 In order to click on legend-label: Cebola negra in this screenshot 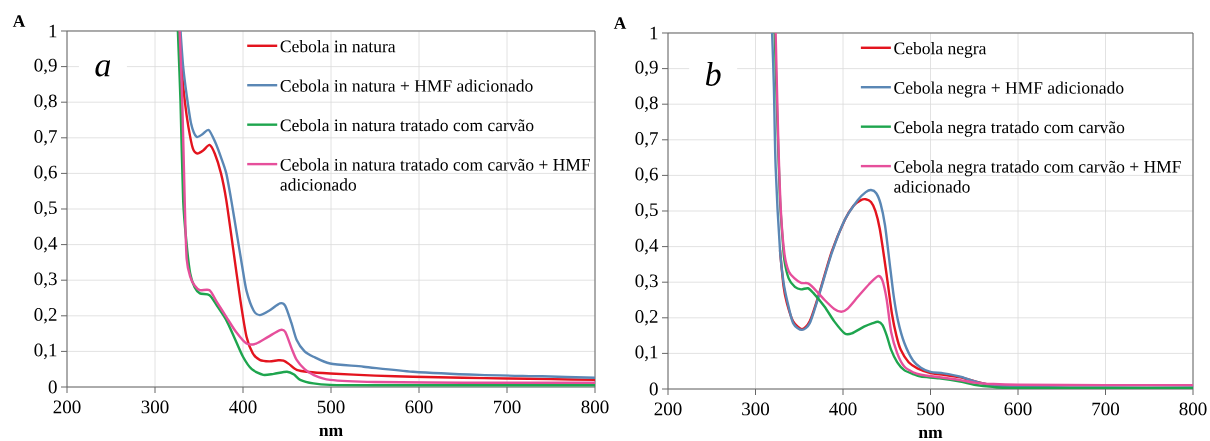, I will do `click(940, 50)`.